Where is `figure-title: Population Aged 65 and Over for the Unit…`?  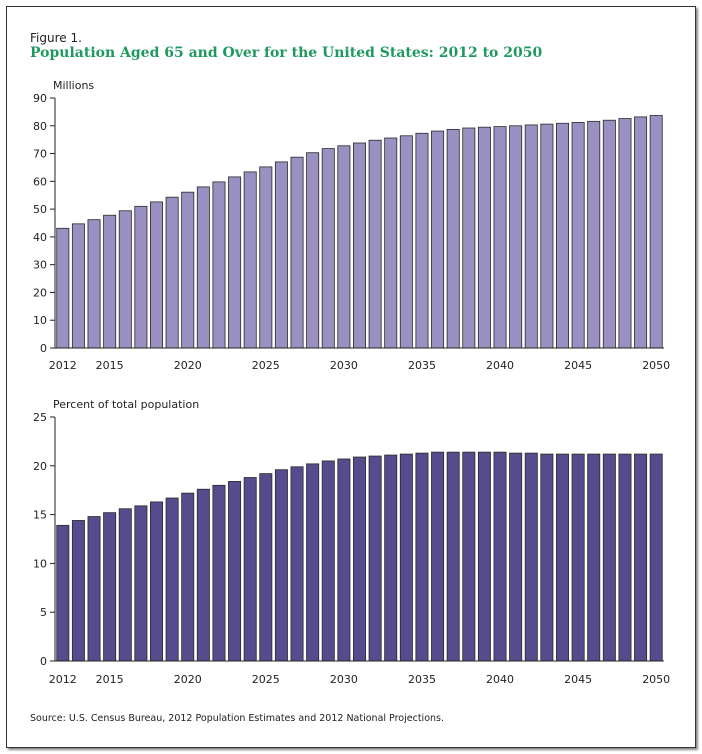 figure-title: Population Aged 65 and Over for the Unit… is located at coordinates (286, 53).